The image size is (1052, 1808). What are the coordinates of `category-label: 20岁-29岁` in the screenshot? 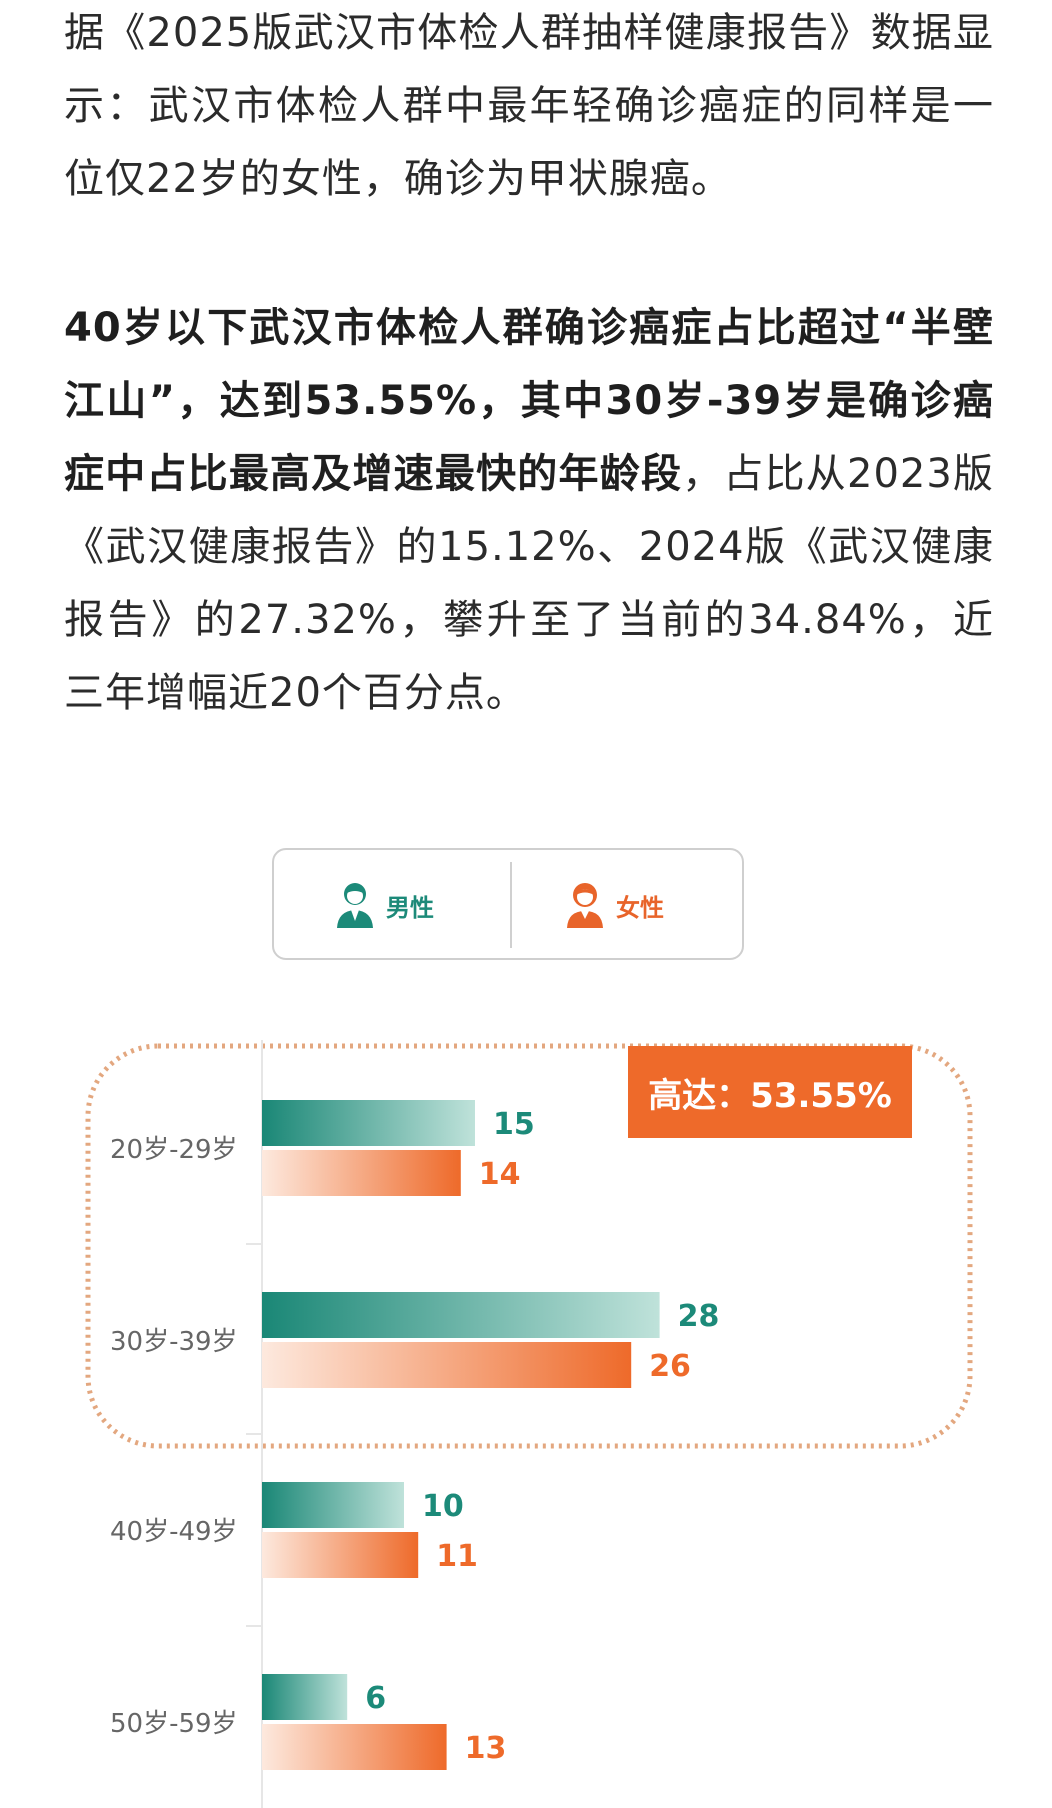 It's located at (174, 1150).